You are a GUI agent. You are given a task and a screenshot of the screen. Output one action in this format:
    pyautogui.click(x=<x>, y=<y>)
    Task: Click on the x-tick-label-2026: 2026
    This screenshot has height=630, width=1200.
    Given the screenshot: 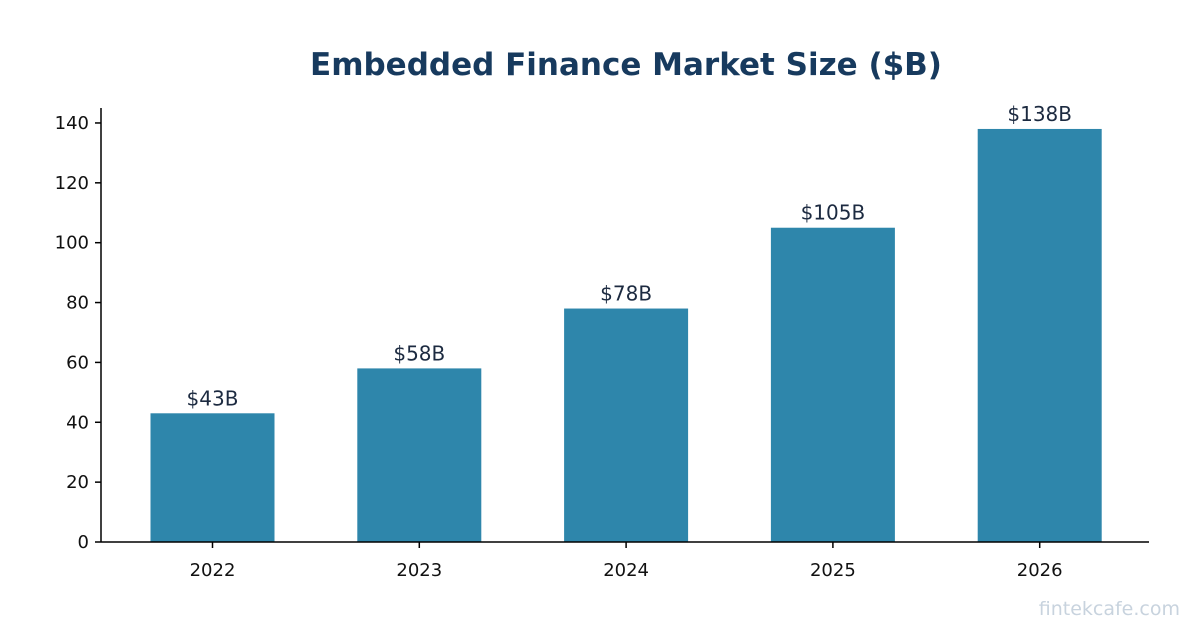 What is the action you would take?
    pyautogui.click(x=1040, y=570)
    